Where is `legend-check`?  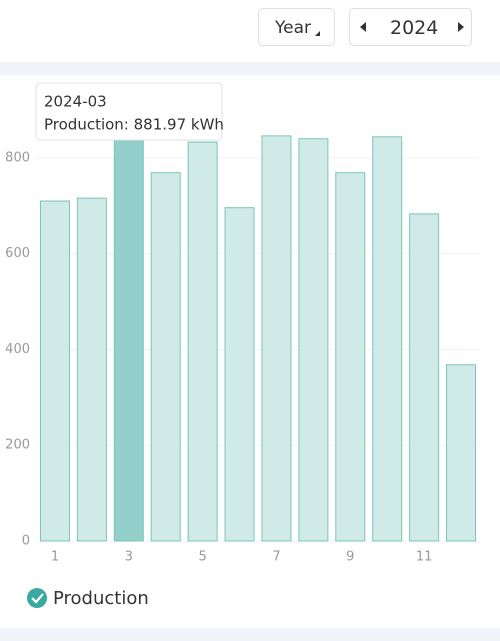 legend-check is located at coordinates (37, 598).